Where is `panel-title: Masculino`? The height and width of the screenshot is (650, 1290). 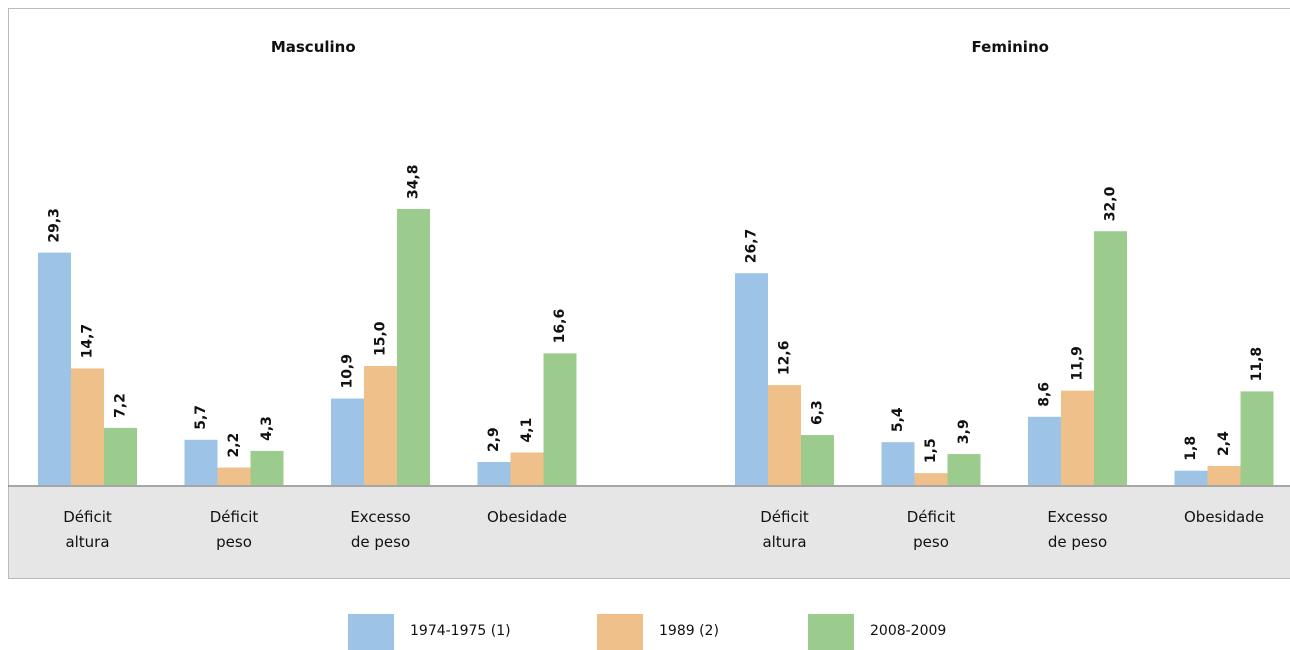 panel-title: Masculino is located at coordinates (313, 47).